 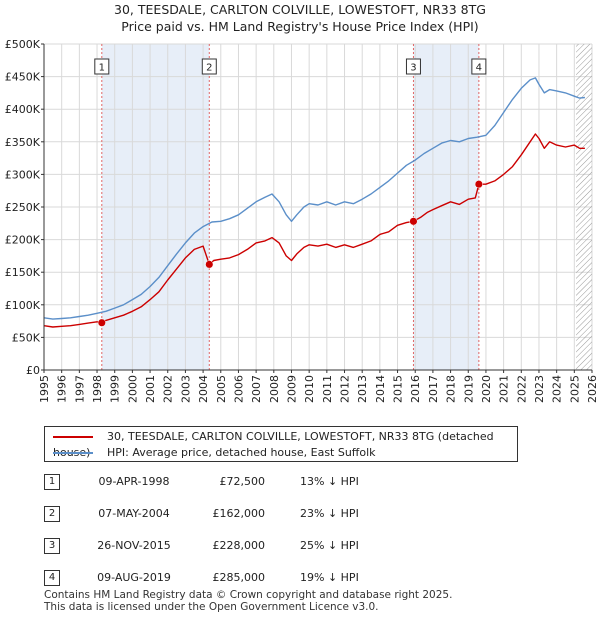 I want to click on legend-swatch-property, so click(x=73, y=437).